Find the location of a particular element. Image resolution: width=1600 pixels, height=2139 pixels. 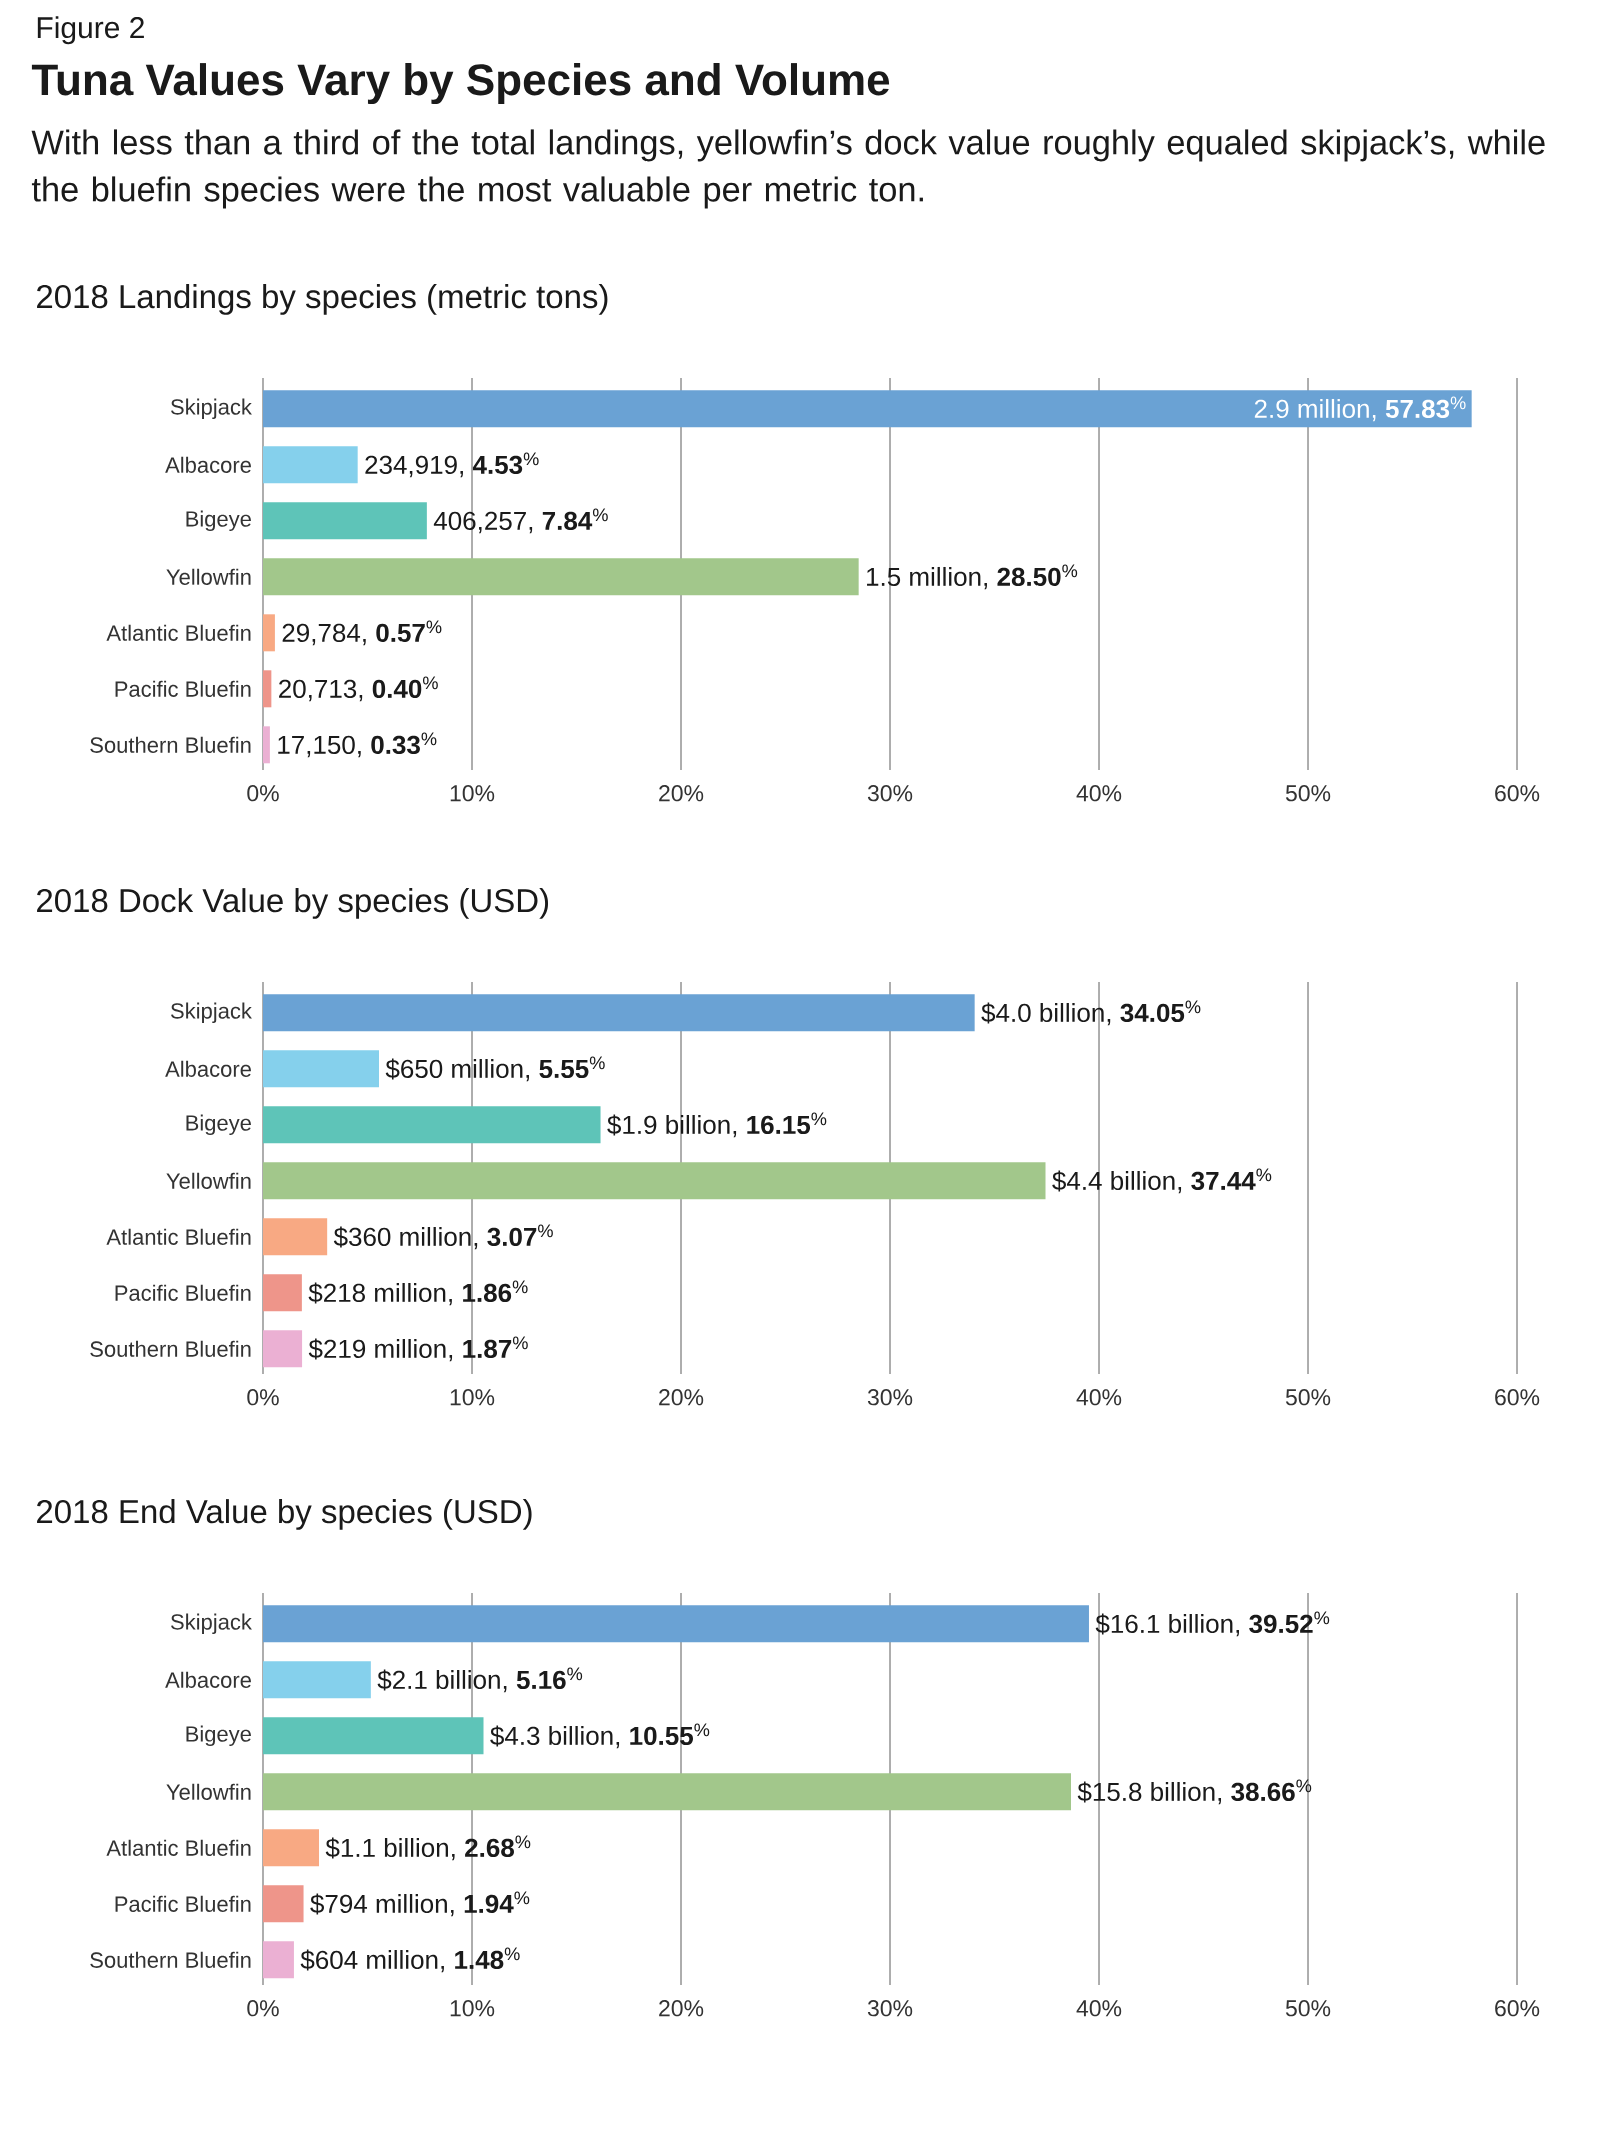

caption: Figure 2 is located at coordinates (90, 30).